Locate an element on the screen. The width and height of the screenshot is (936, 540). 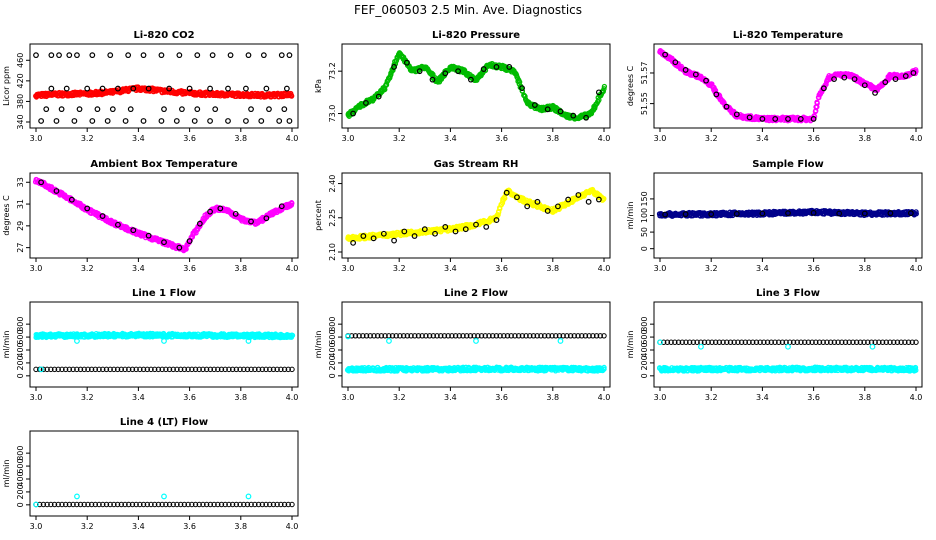
y-tick-label: 460 is located at coordinates (20, 60).